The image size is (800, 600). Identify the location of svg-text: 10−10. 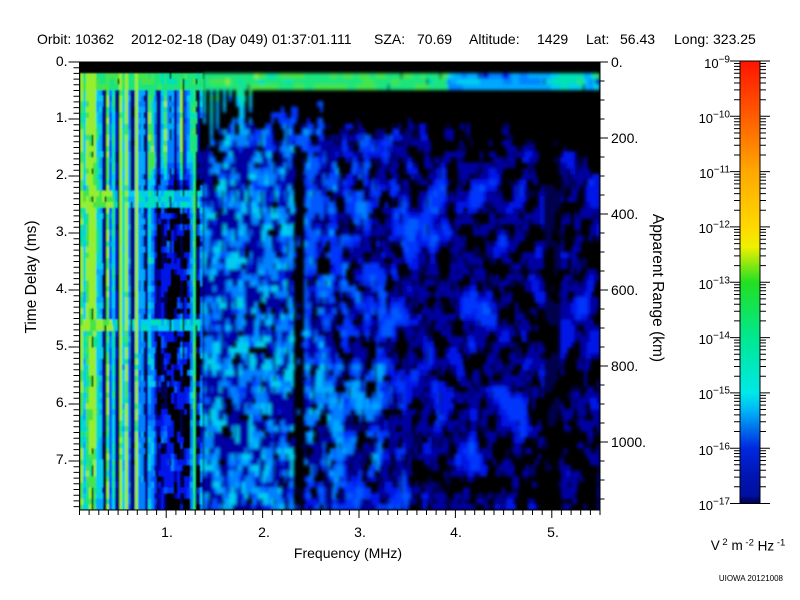
(715, 118).